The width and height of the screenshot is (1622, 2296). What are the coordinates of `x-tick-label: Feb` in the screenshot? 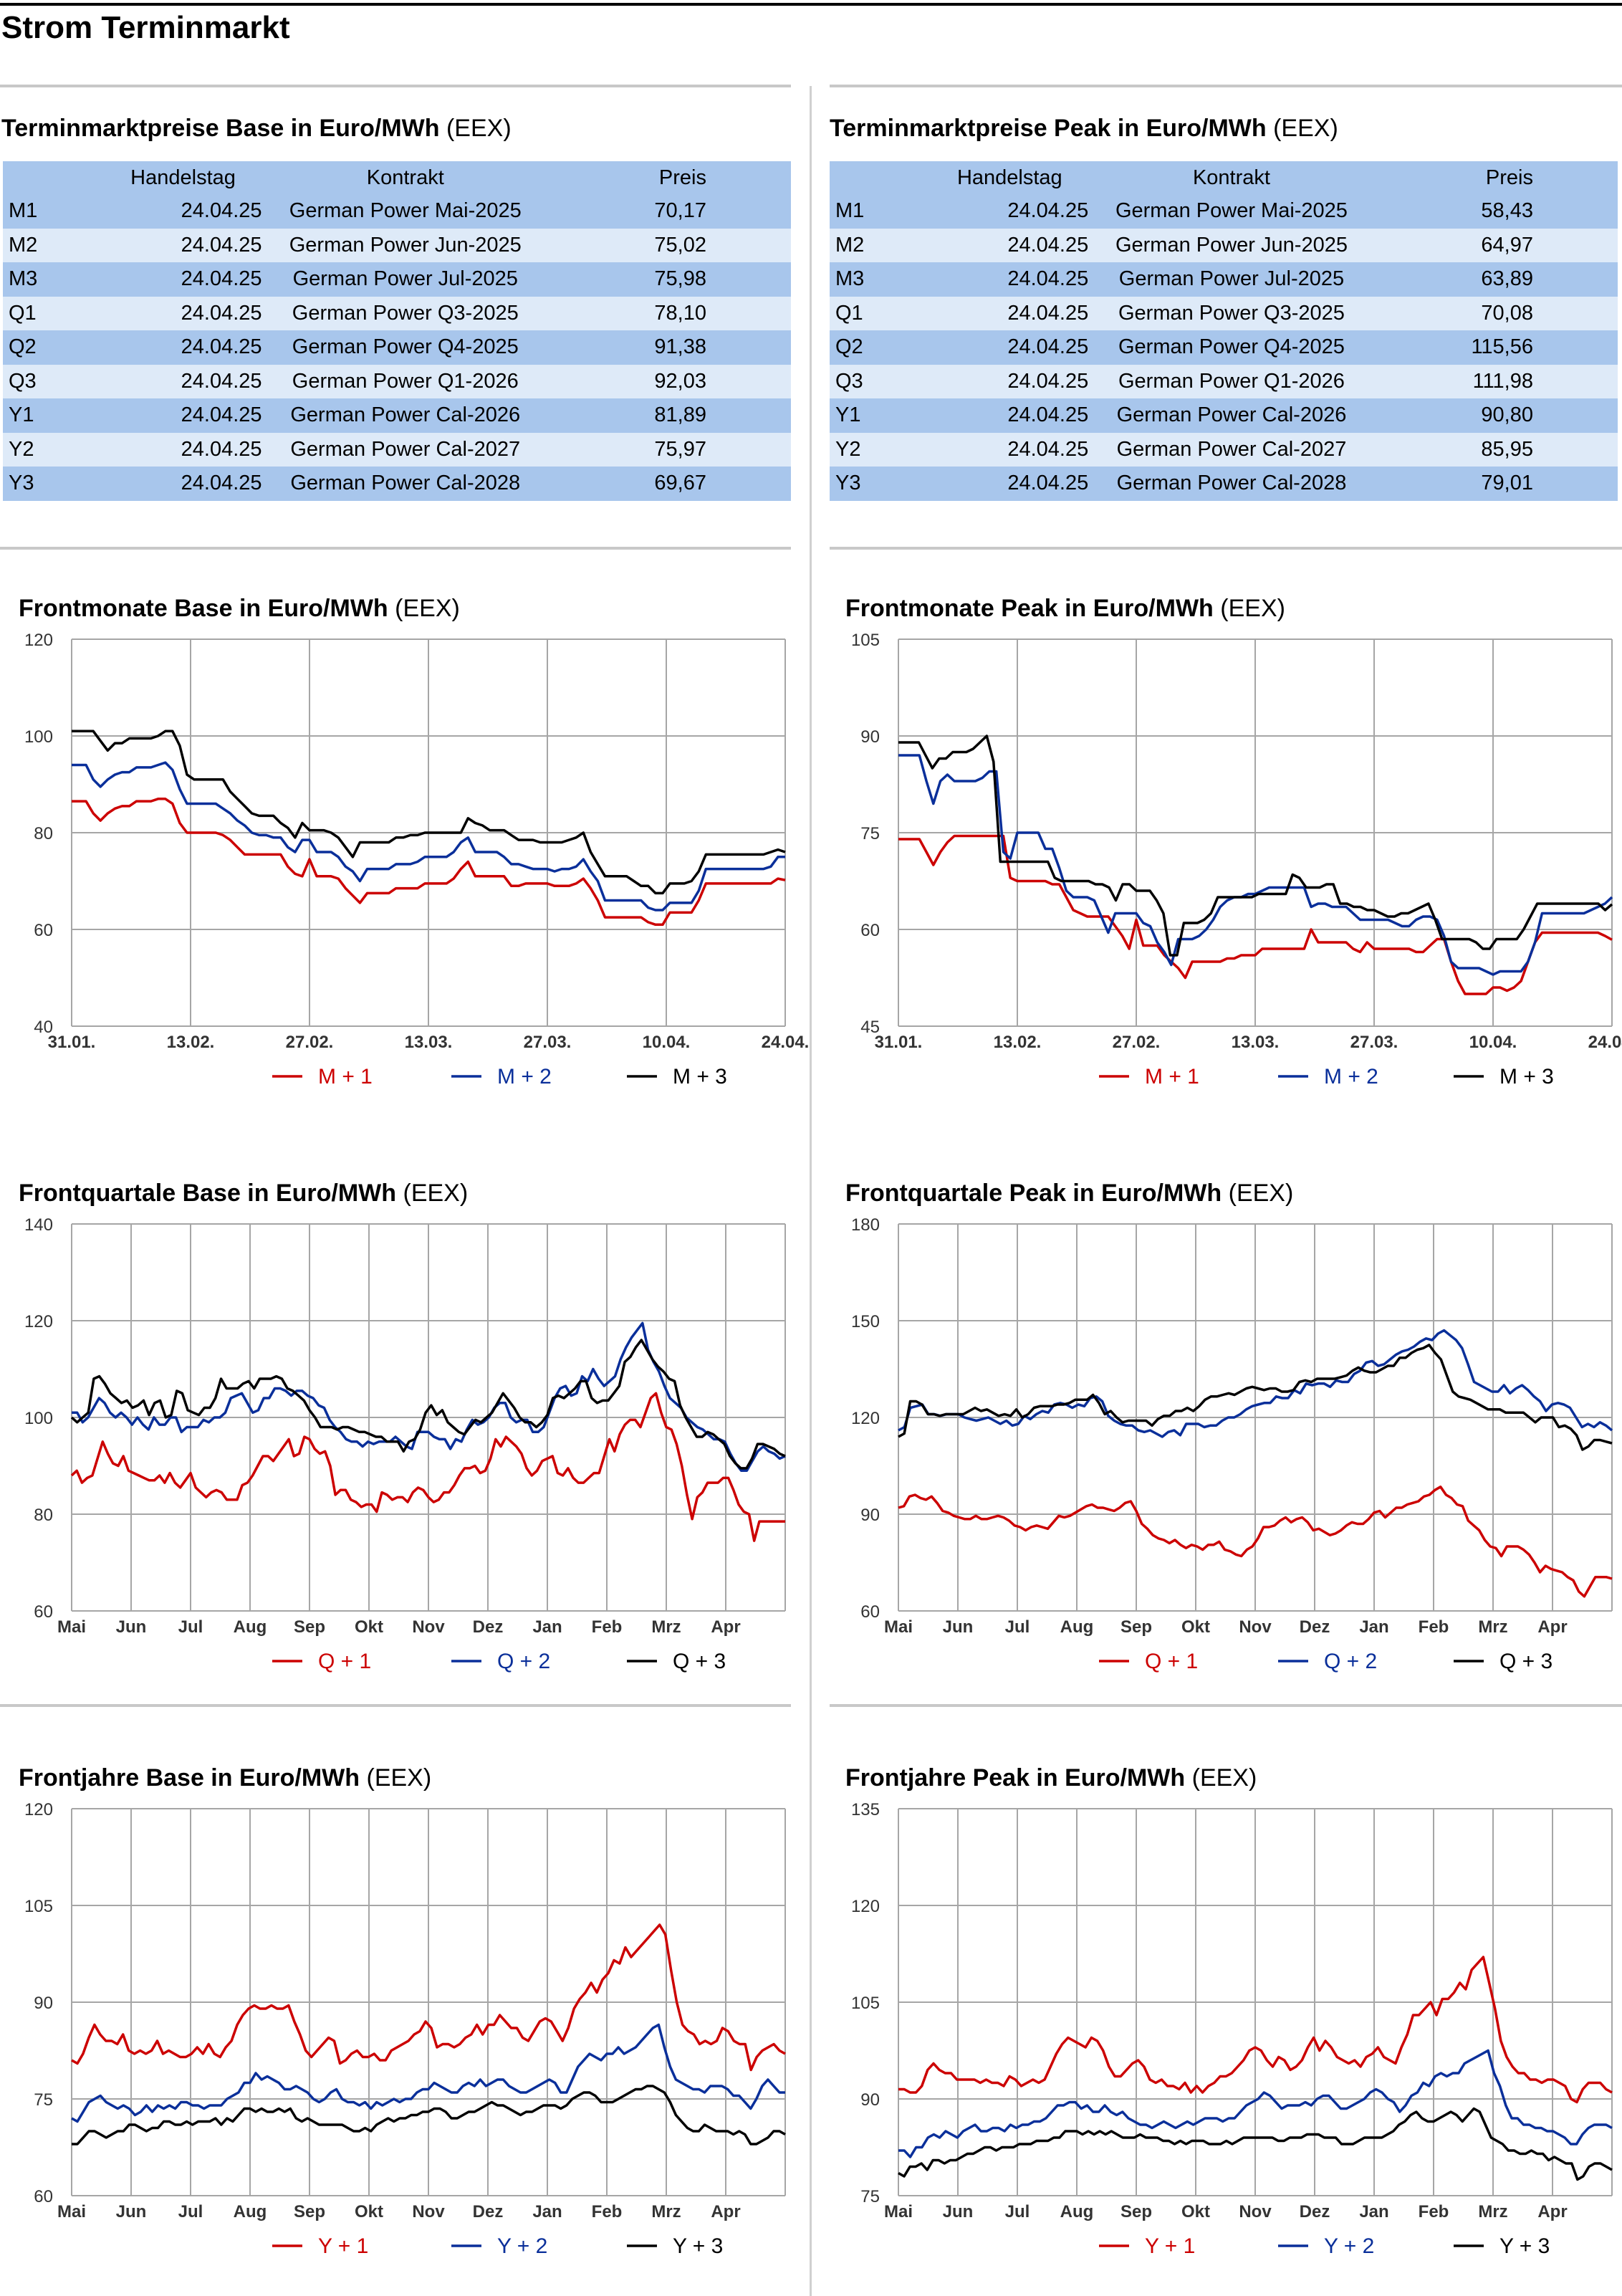 It's located at (1434, 1627).